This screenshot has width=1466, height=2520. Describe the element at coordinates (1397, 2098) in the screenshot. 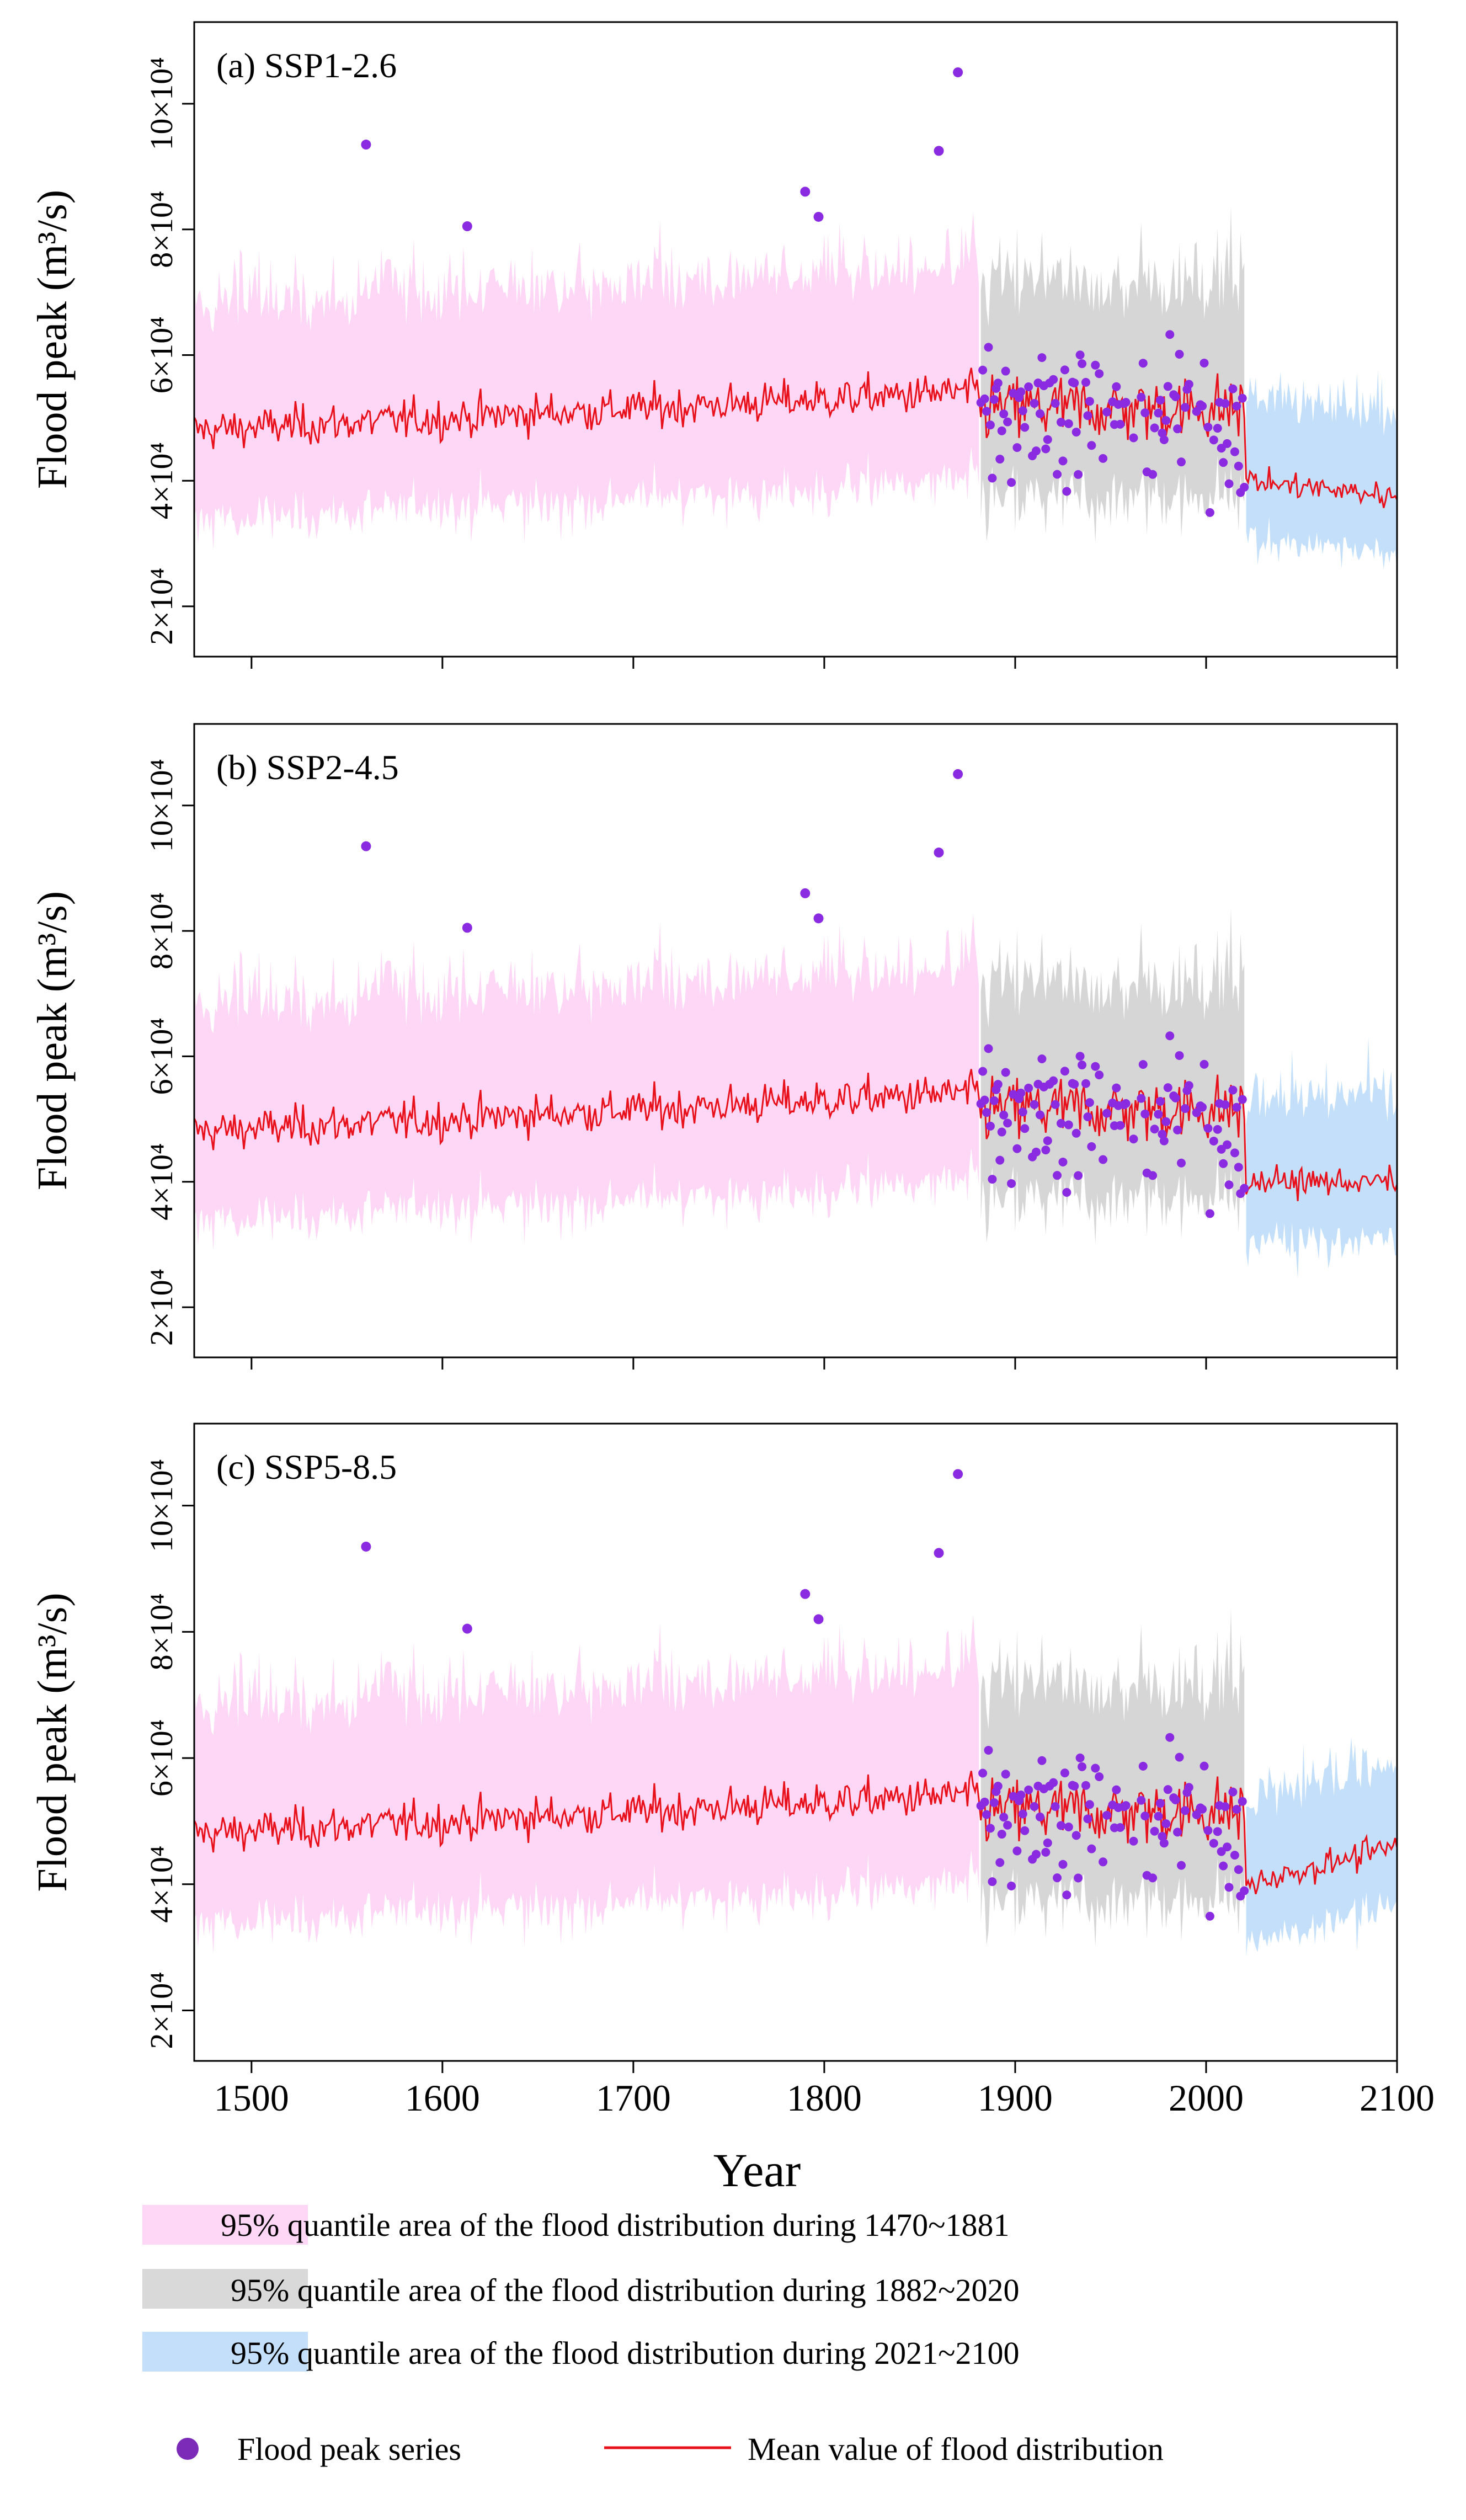

I see `x-tick-label: 2100` at that location.